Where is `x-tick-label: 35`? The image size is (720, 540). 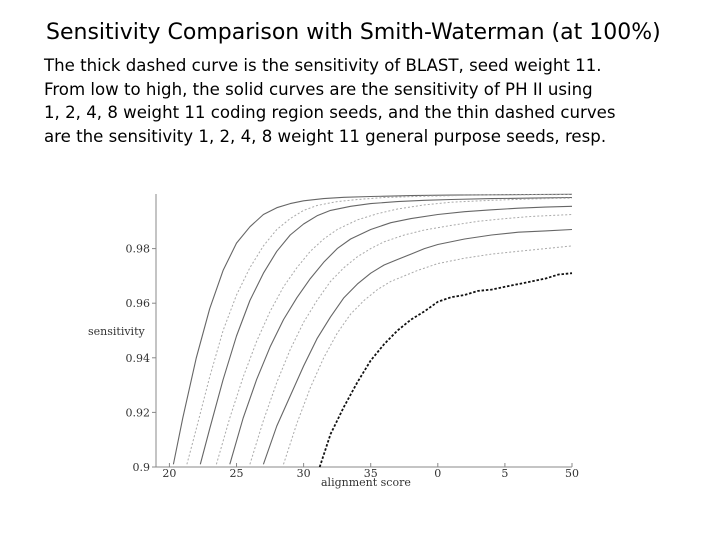 x-tick-label: 35 is located at coordinates (371, 473).